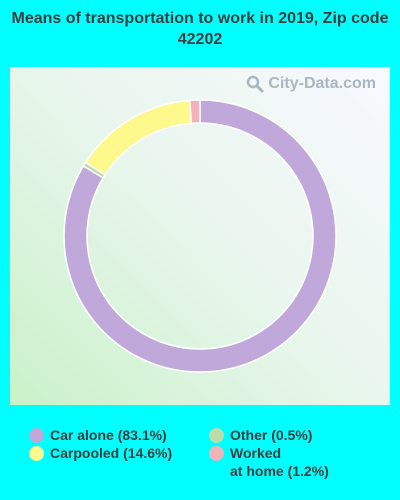 This screenshot has width=400, height=500. I want to click on legend-item-car-alone: Car alone (83.1%), so click(114, 435).